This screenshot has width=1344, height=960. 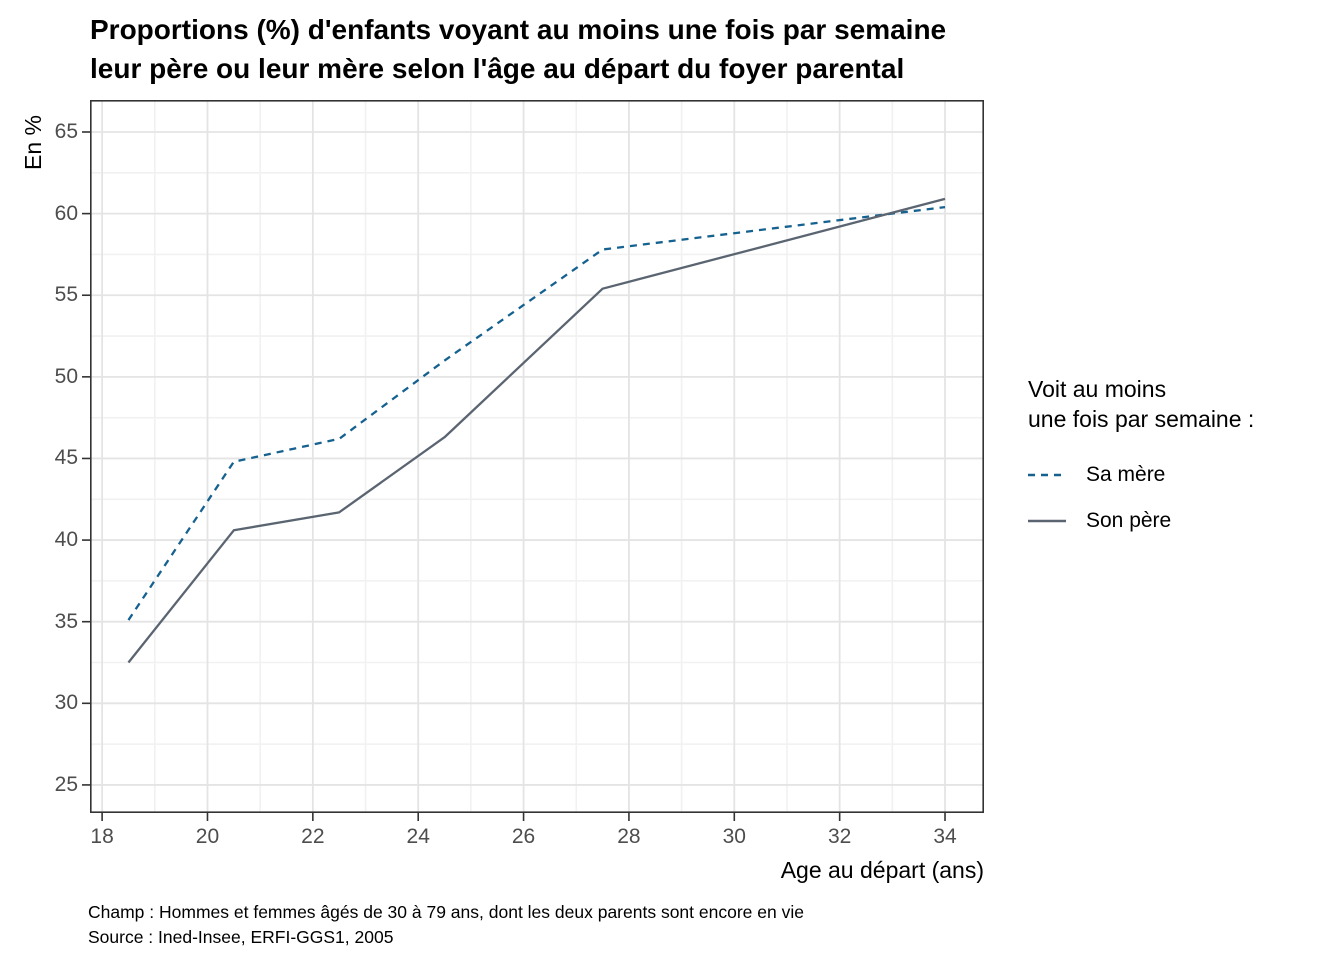 I want to click on legend-title-line1: Voit au moins, so click(x=1097, y=389).